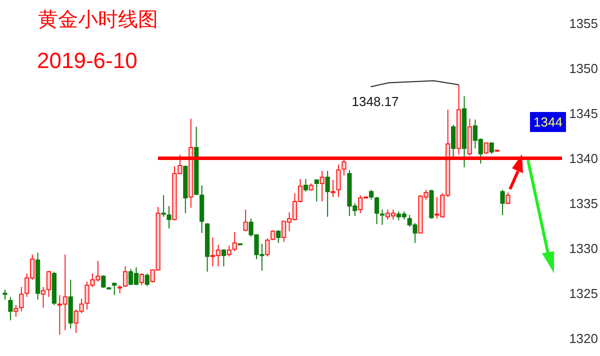  Describe the element at coordinates (375, 101) in the screenshot. I see `annotation: 1348.17` at that location.